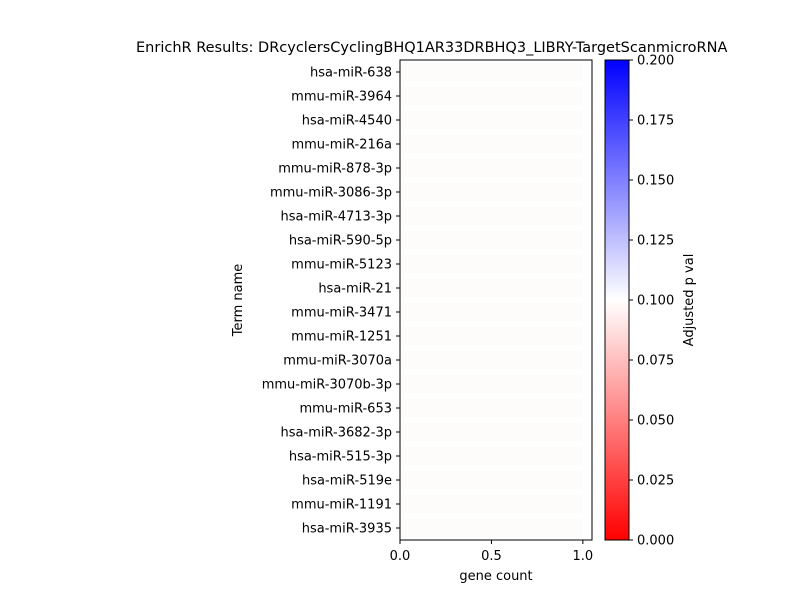  What do you see at coordinates (655, 121) in the screenshot?
I see `colorbar-tick-label: 0.175` at bounding box center [655, 121].